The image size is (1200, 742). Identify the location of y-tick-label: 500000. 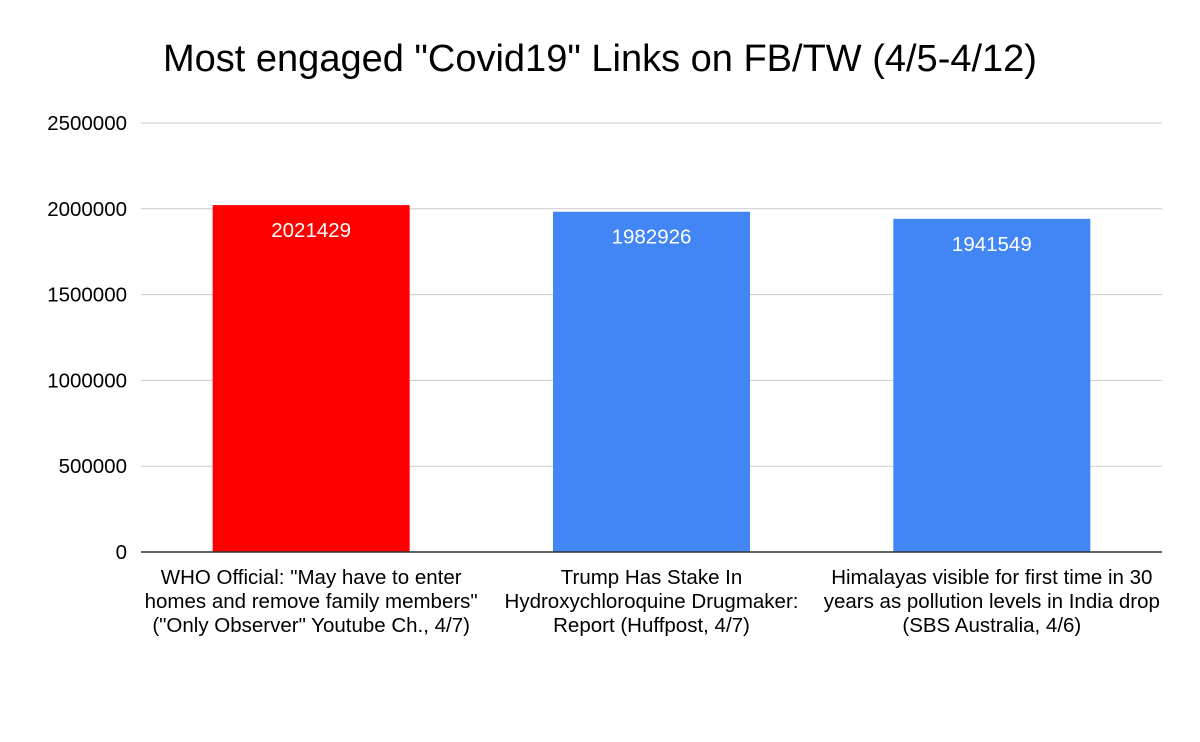
(93, 466).